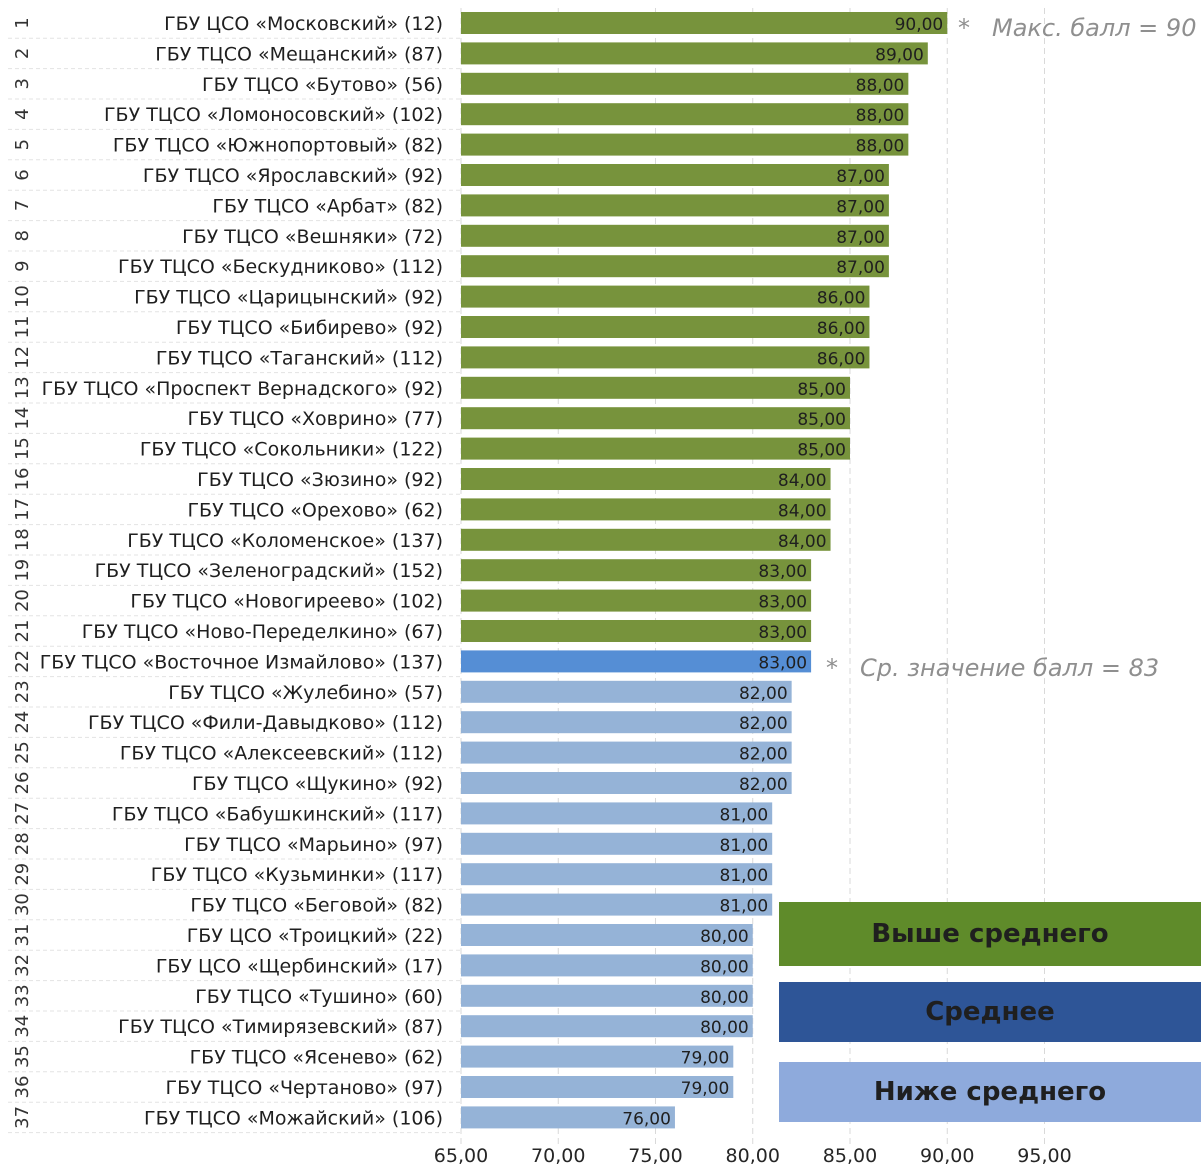 The height and width of the screenshot is (1169, 1201). What do you see at coordinates (22, 509) in the screenshot?
I see `rank-number: 17` at bounding box center [22, 509].